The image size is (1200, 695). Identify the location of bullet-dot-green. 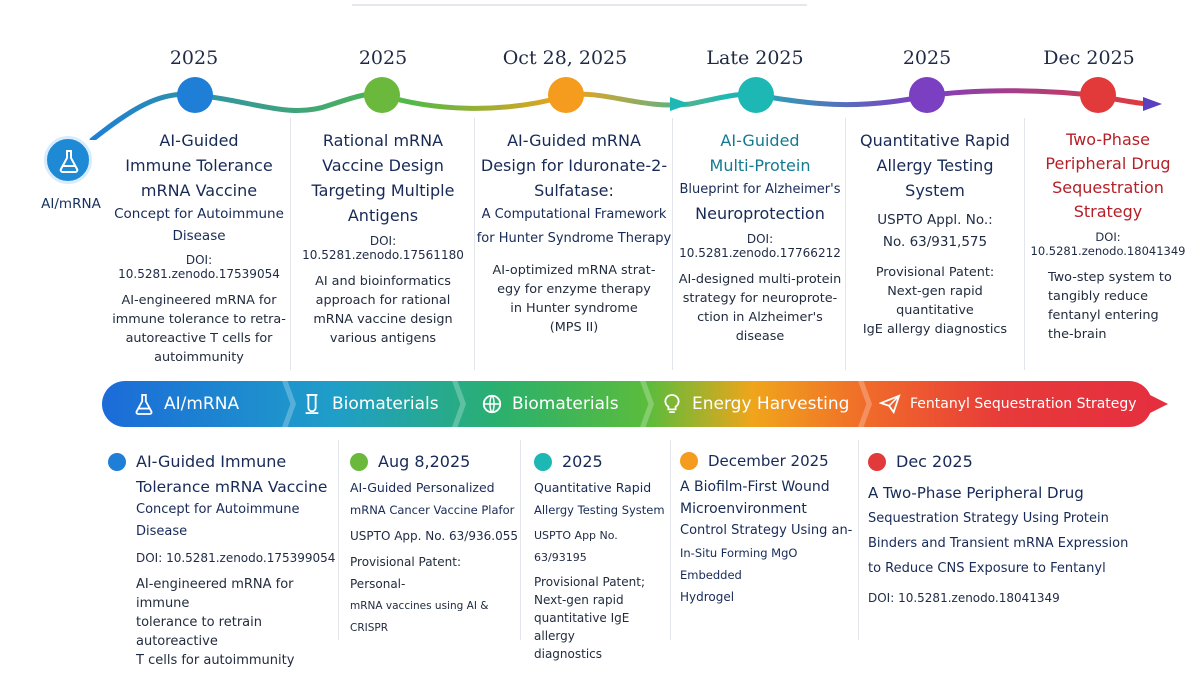
(359, 461).